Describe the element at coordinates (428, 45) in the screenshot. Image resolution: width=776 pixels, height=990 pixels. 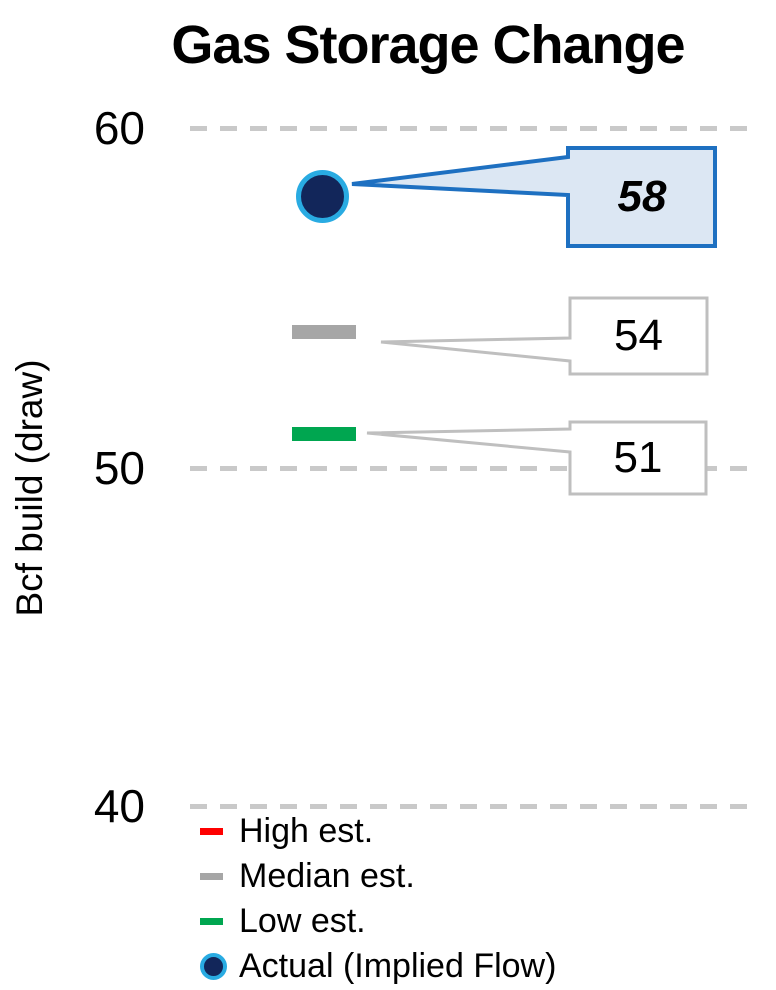
I see `chart-title: Gas Storage Change` at that location.